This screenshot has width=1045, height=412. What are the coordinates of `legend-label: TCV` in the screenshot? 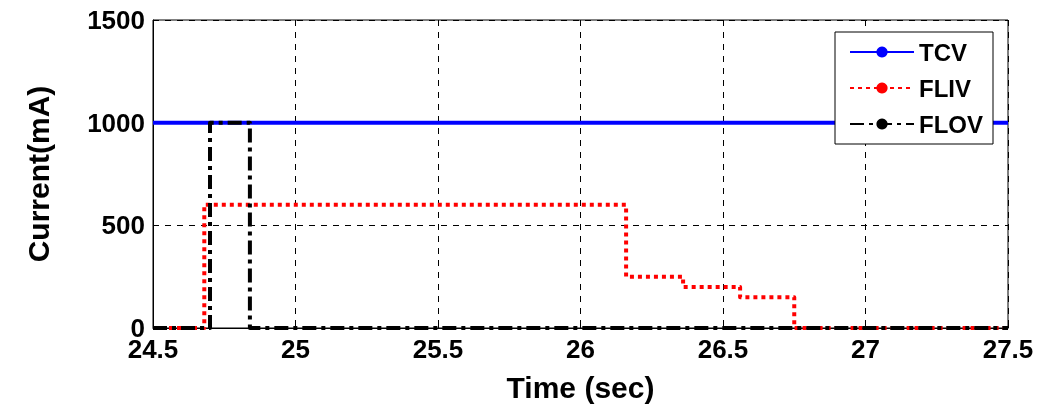 It's located at (943, 52).